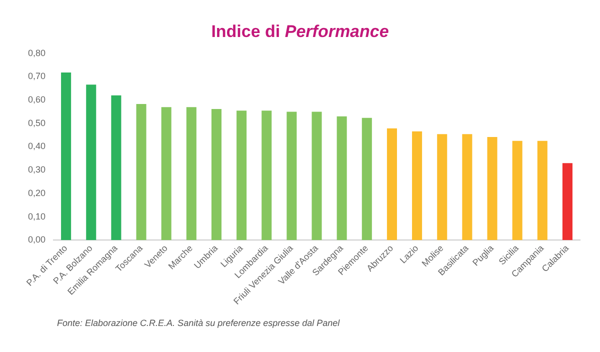 Image resolution: width=600 pixels, height=352 pixels. I want to click on y-tick-label: 0,10, so click(37, 216).